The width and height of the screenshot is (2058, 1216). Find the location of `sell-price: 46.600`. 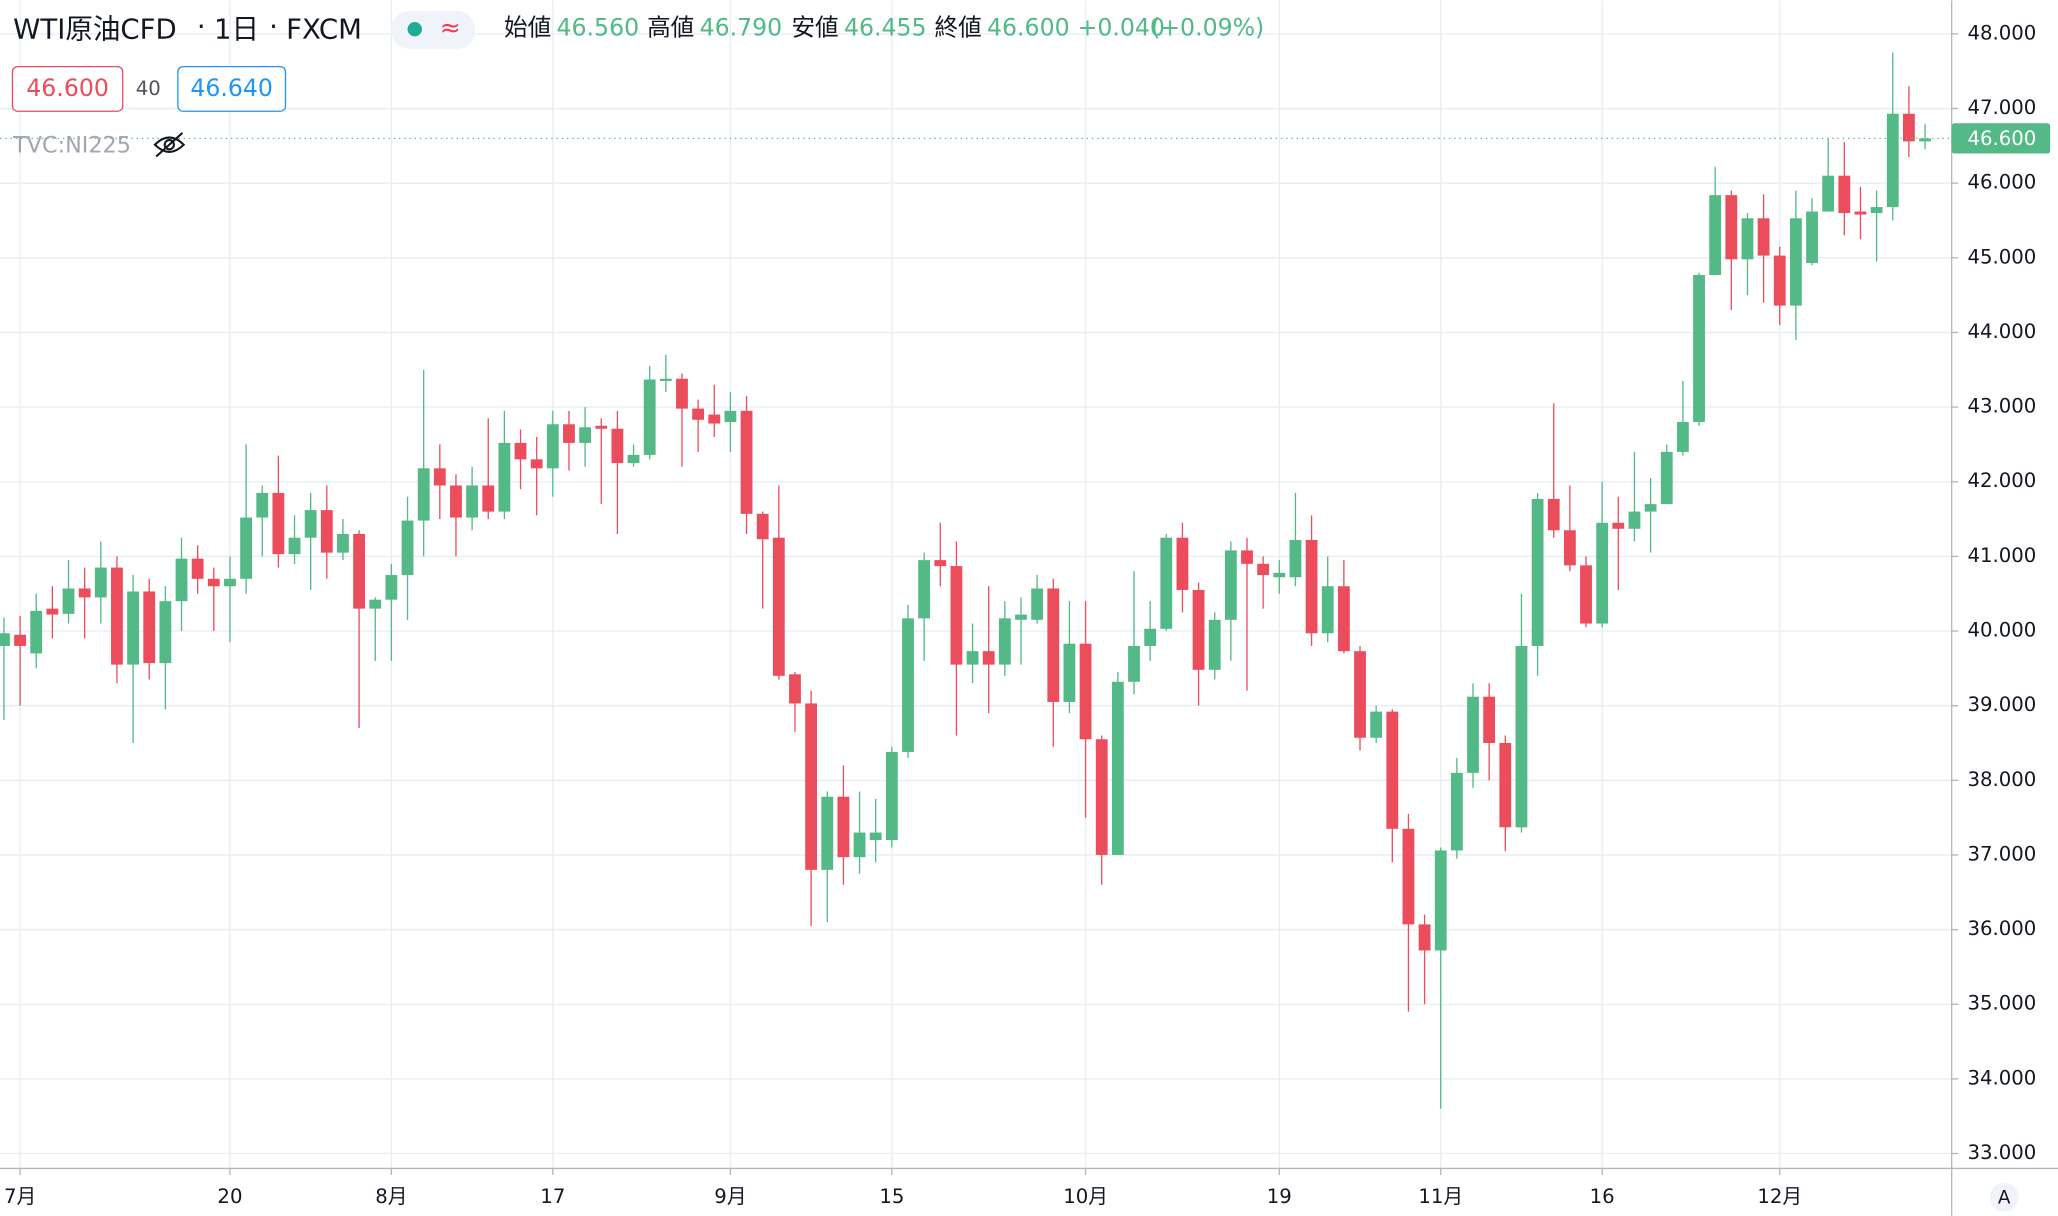

sell-price: 46.600 is located at coordinates (67, 88).